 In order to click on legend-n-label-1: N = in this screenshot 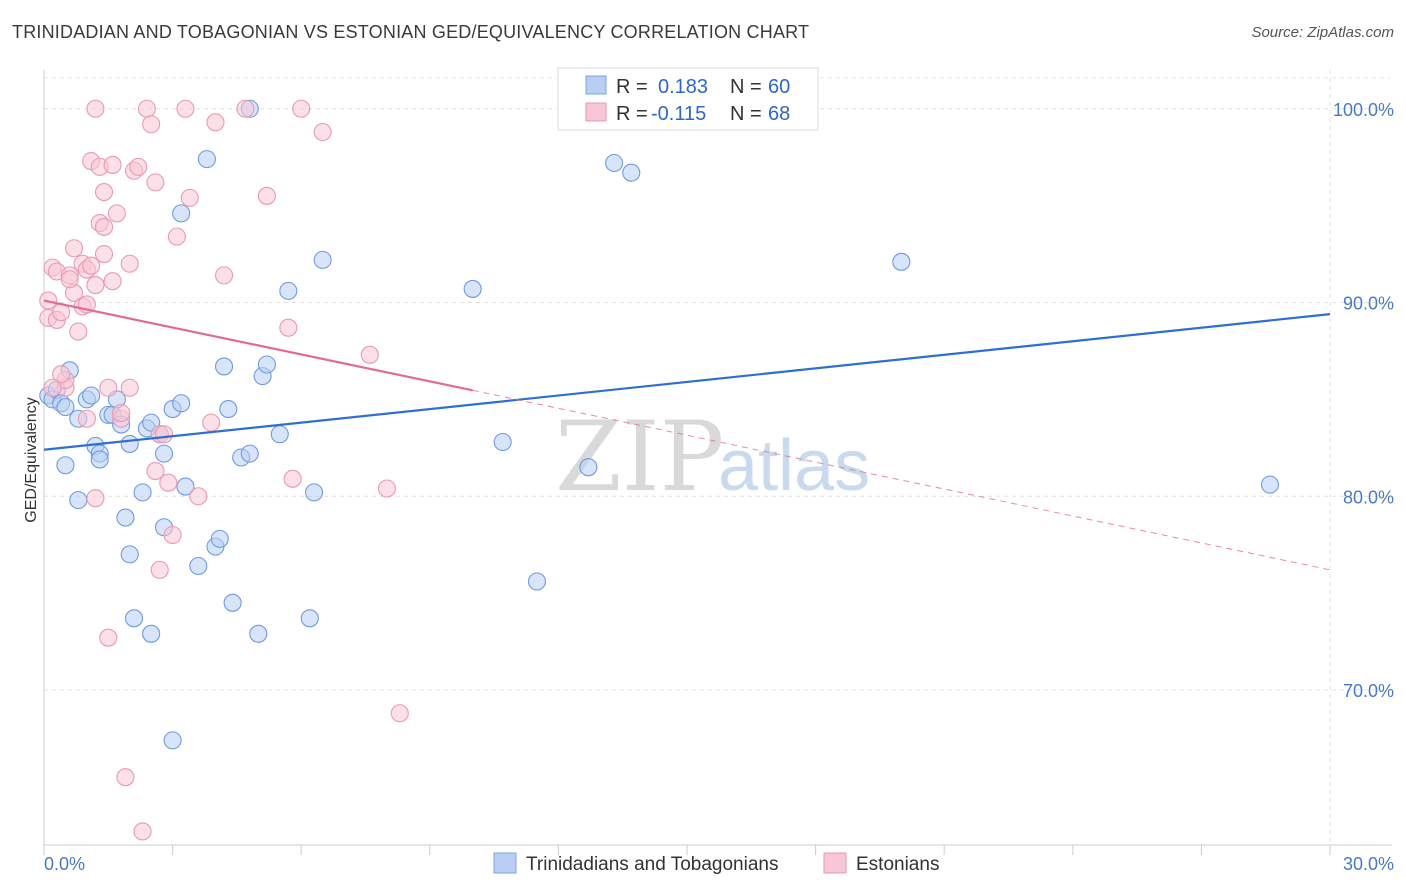, I will do `click(746, 87)`.